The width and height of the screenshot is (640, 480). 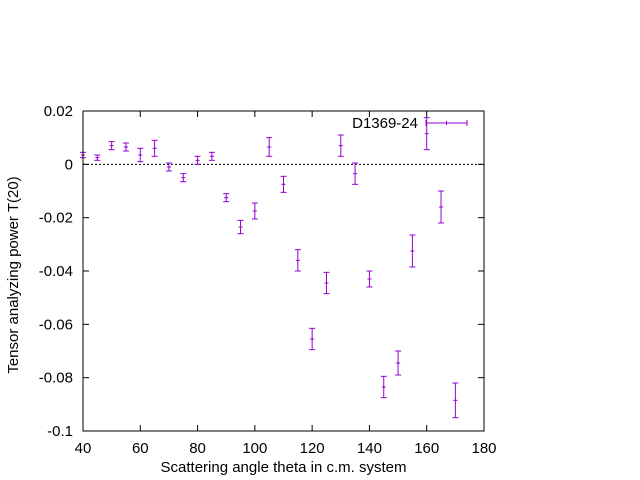 What do you see at coordinates (56, 271) in the screenshot?
I see `y-tick-label: -0.04` at bounding box center [56, 271].